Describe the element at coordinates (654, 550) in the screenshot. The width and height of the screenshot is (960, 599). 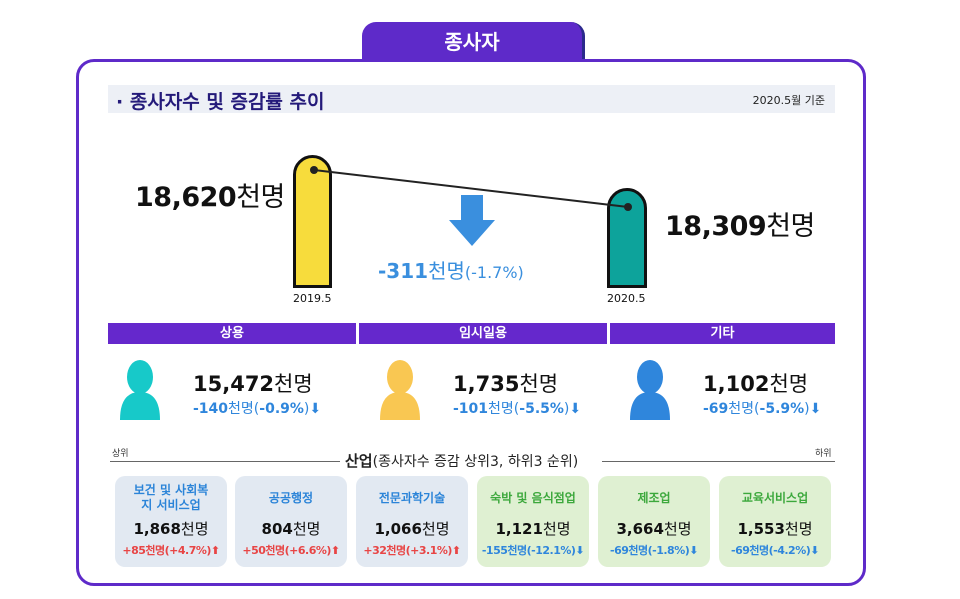
I see `industry-change: -69천명(-1.8%)⬇` at that location.